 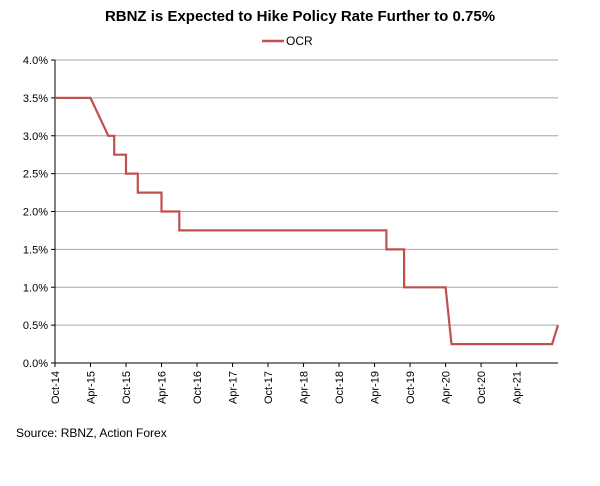 I want to click on x-tick-label: Oct-14, so click(x=56, y=387).